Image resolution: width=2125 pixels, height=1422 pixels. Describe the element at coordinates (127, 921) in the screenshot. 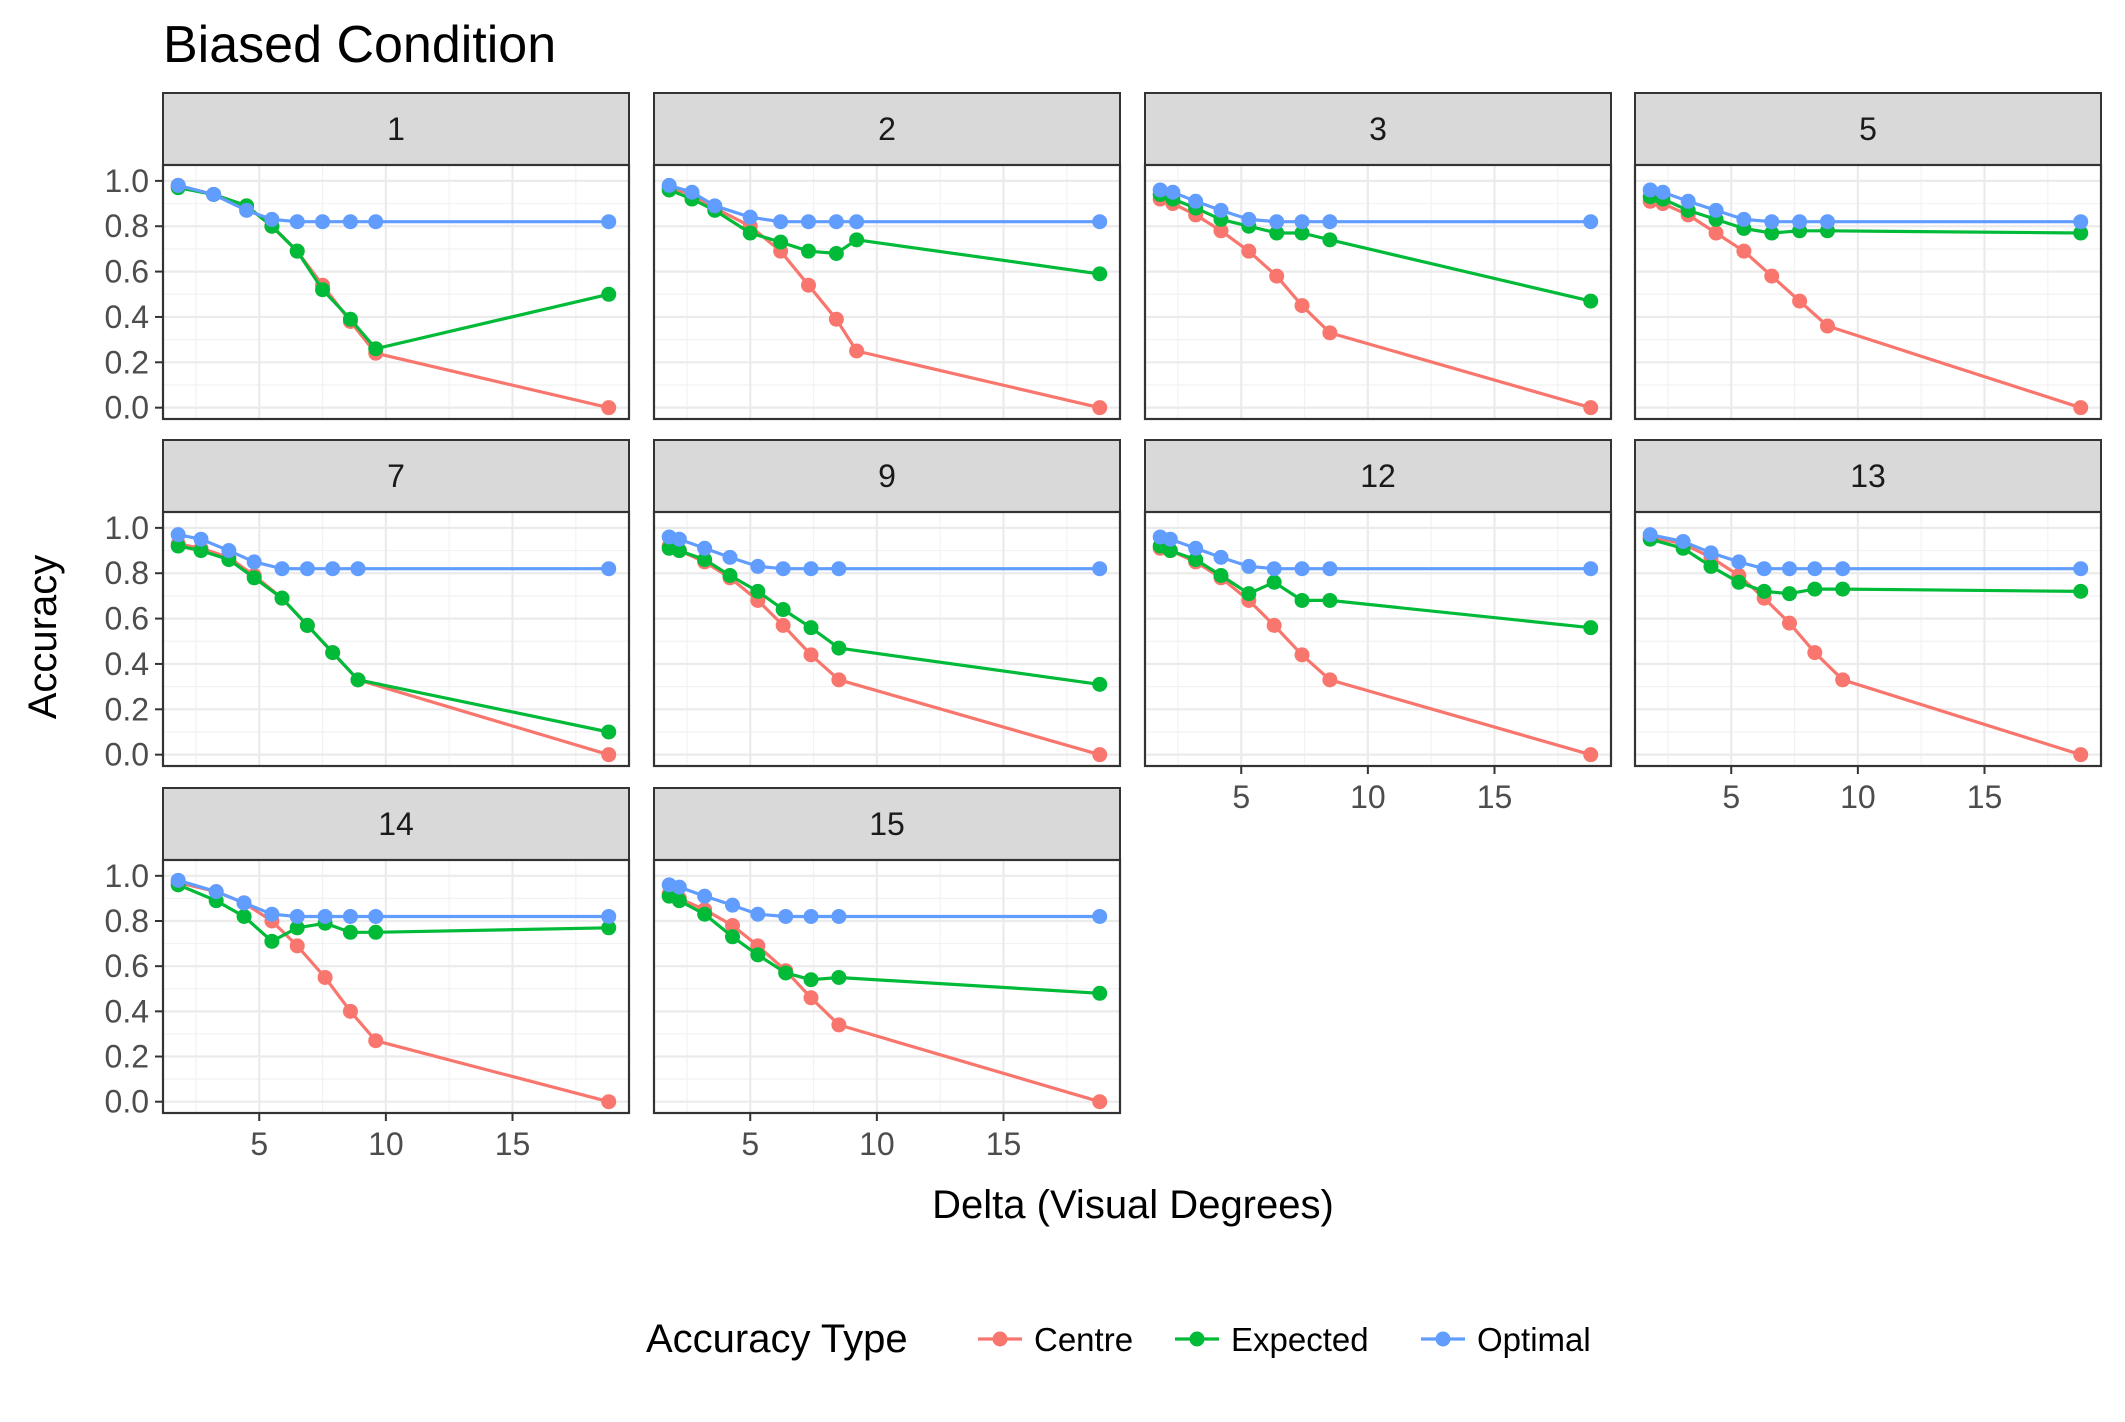

I see `y-tick-label: 0.8` at that location.